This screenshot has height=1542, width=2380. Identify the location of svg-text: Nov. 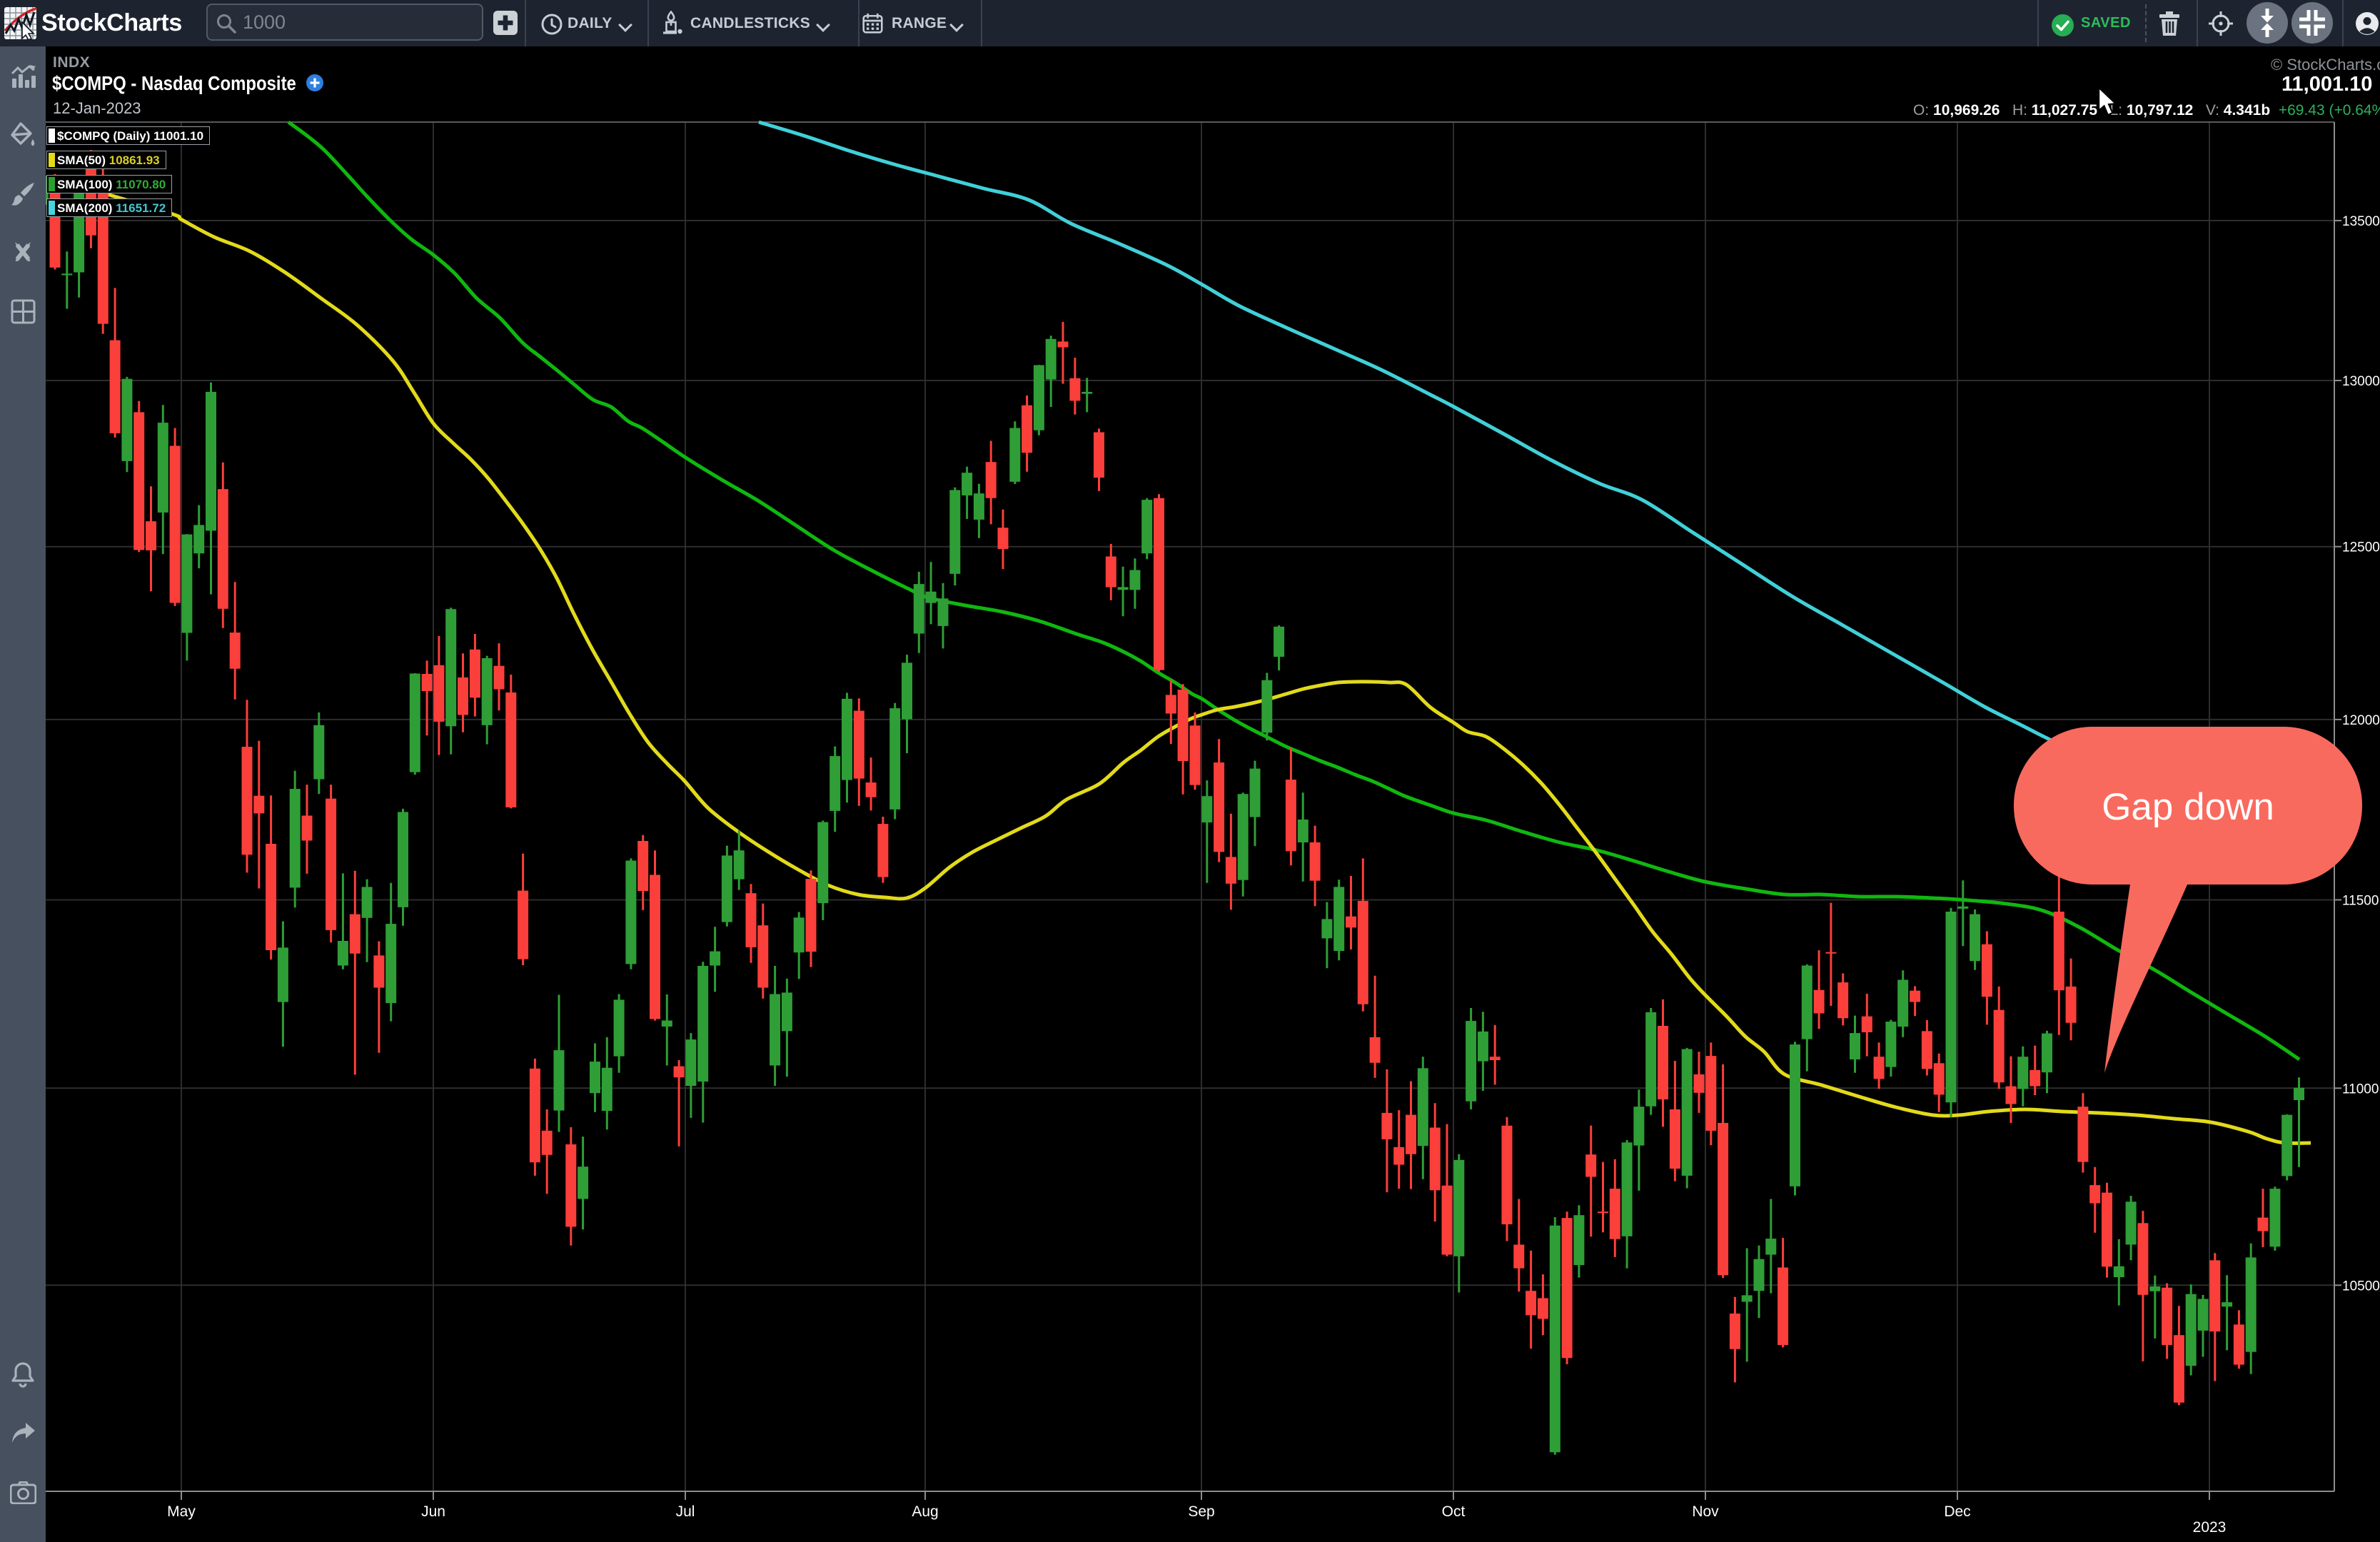
(1705, 1511).